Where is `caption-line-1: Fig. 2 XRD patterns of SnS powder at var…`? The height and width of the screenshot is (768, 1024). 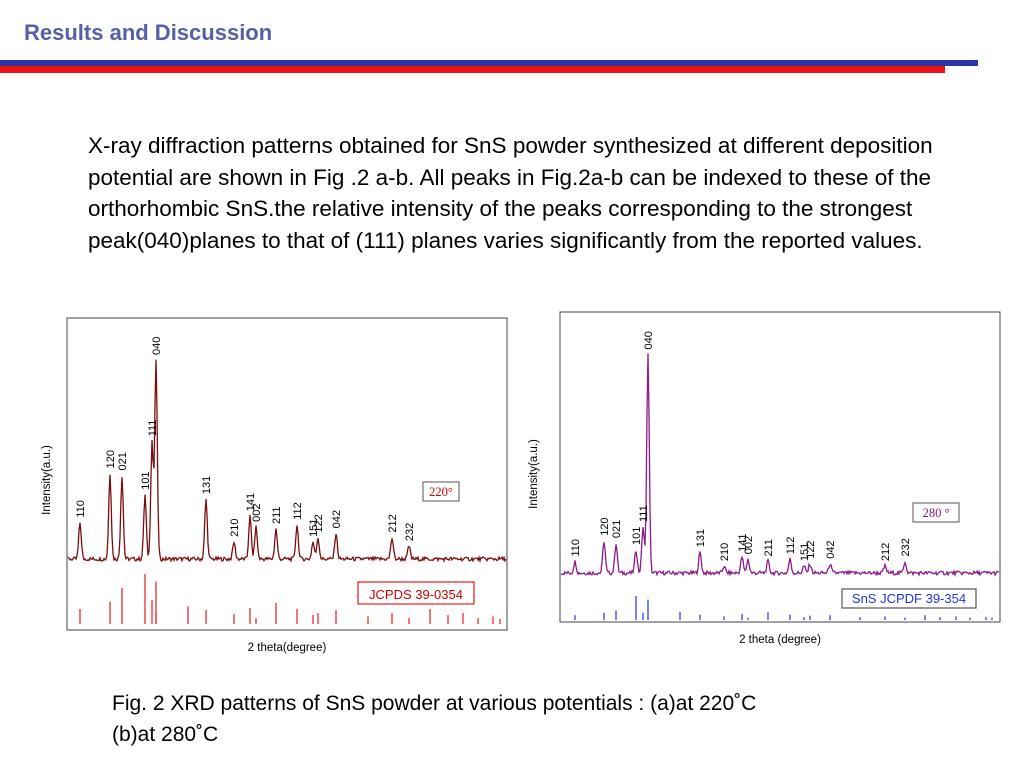 caption-line-1: Fig. 2 XRD patterns of SnS powder at var… is located at coordinates (434, 703).